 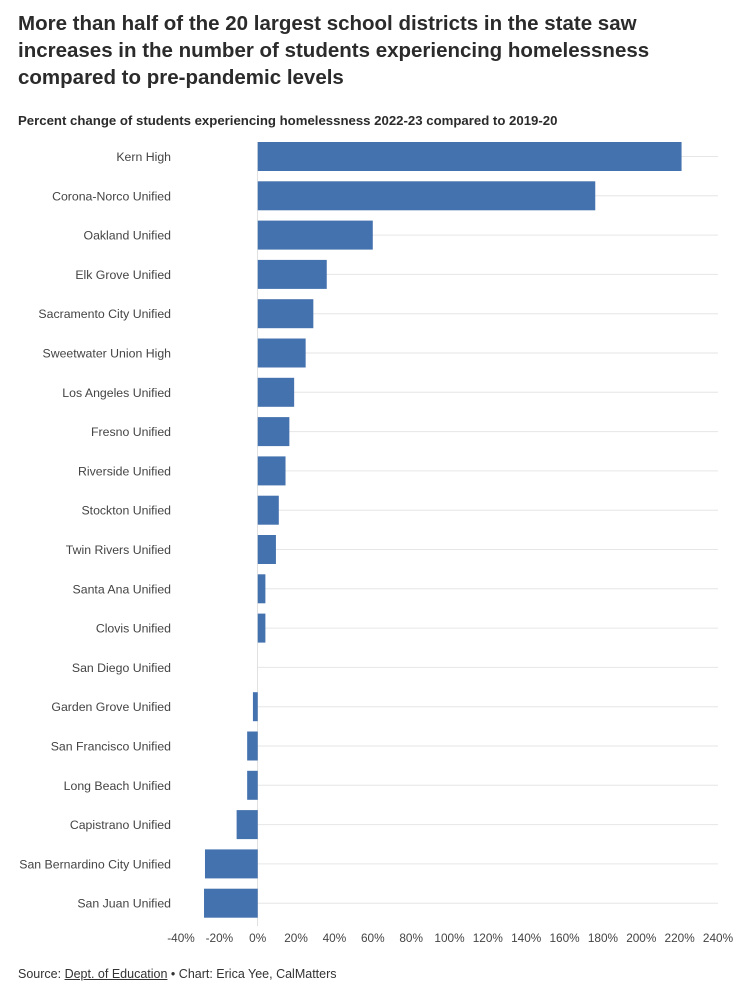 What do you see at coordinates (181, 938) in the screenshot?
I see `x-tick-label: -40%` at bounding box center [181, 938].